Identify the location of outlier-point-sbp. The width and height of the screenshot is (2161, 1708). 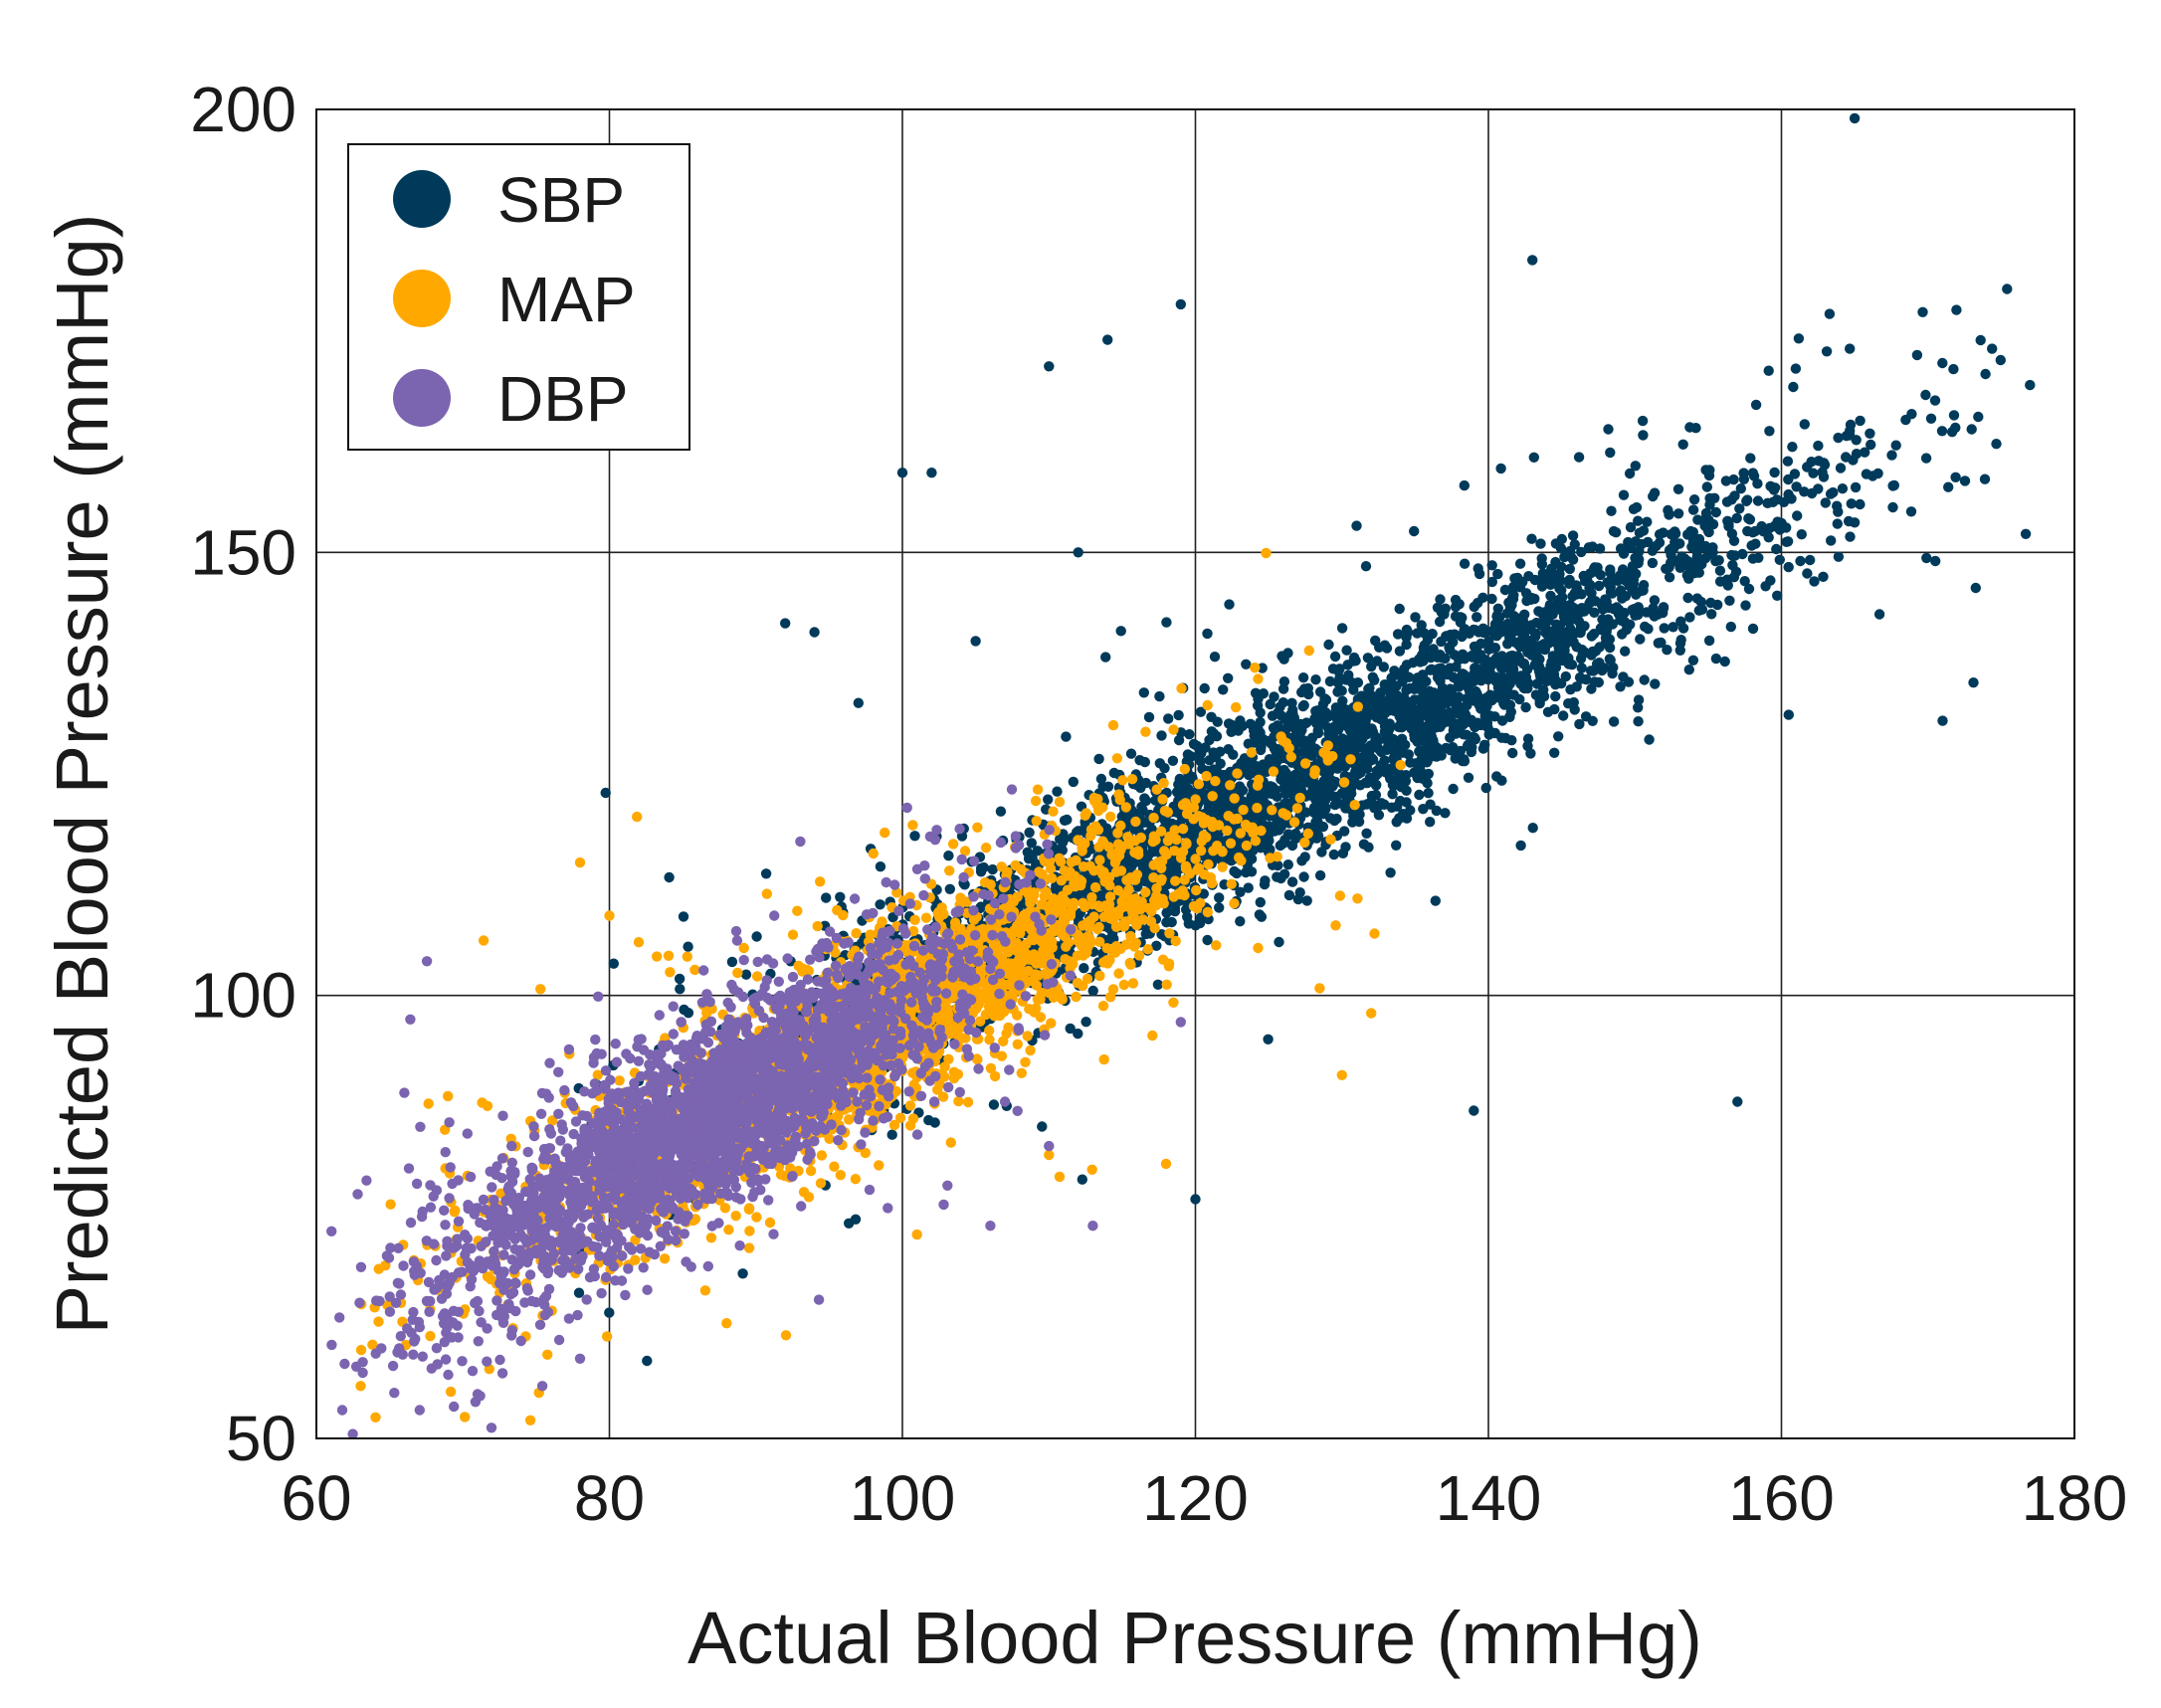
(1474, 1111).